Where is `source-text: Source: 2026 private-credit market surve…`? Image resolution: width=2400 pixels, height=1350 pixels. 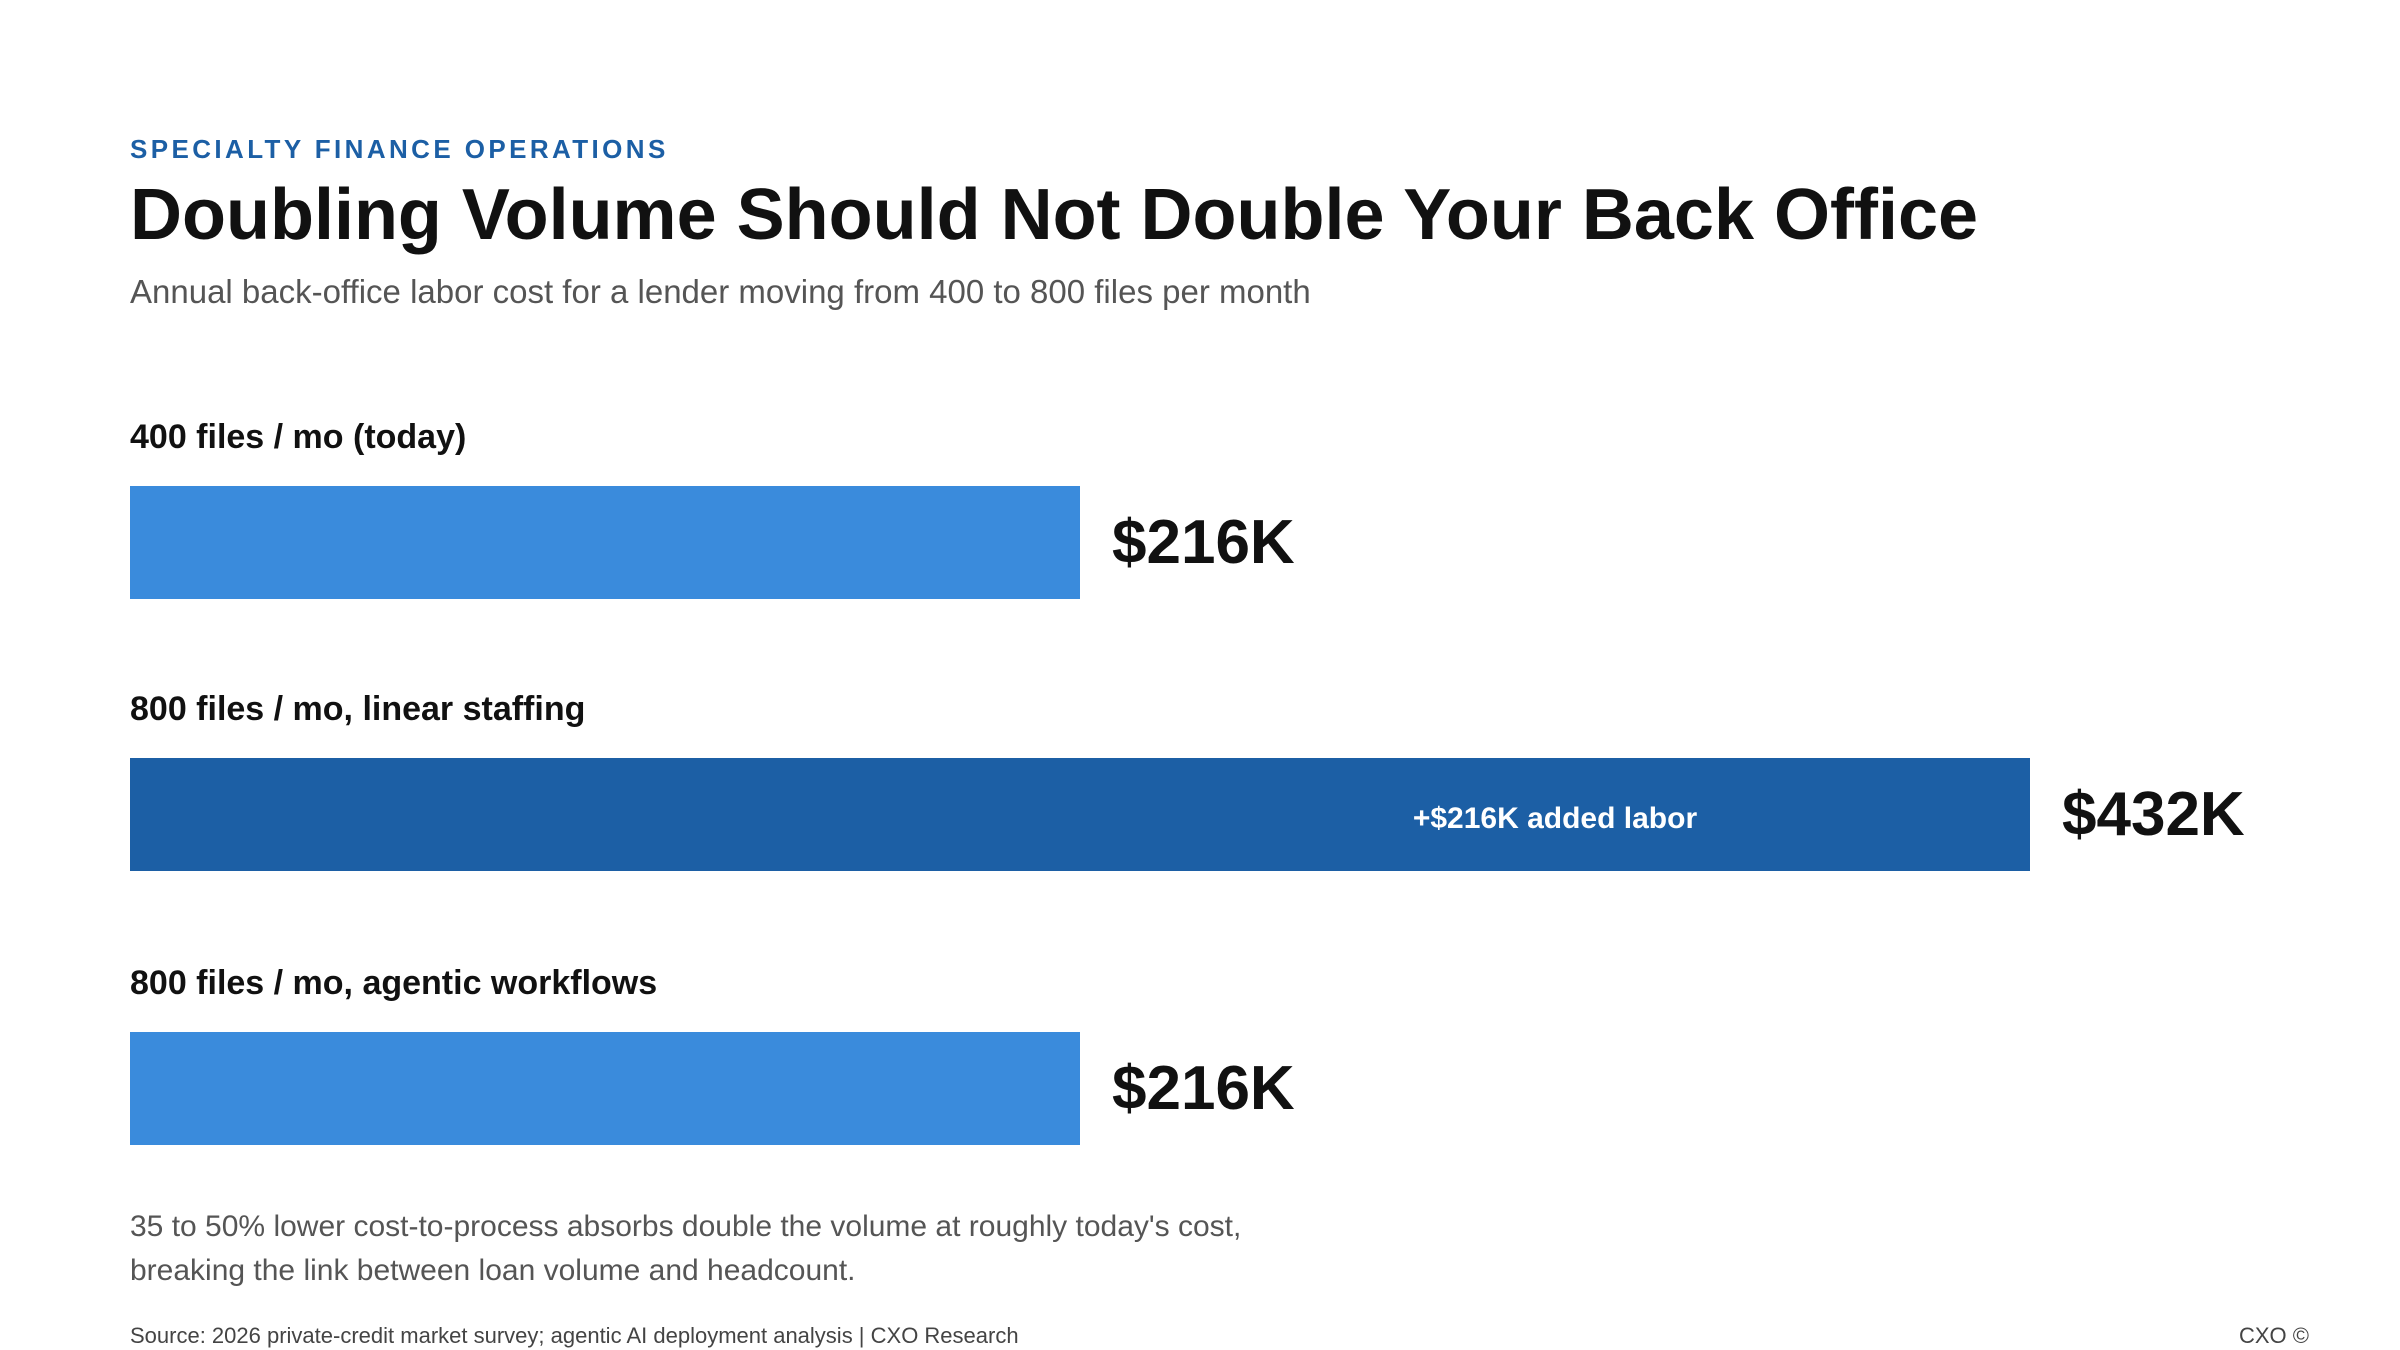 source-text: Source: 2026 private-credit market surve… is located at coordinates (574, 1335).